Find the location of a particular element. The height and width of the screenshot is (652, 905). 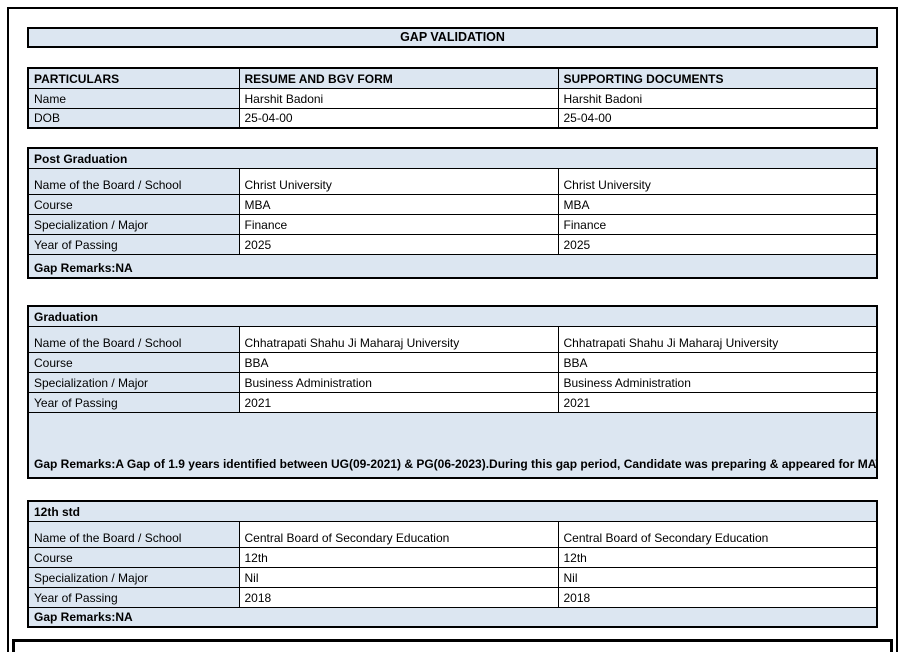

column-header-resume: RESUME AND BGV FORM is located at coordinates (398, 78).